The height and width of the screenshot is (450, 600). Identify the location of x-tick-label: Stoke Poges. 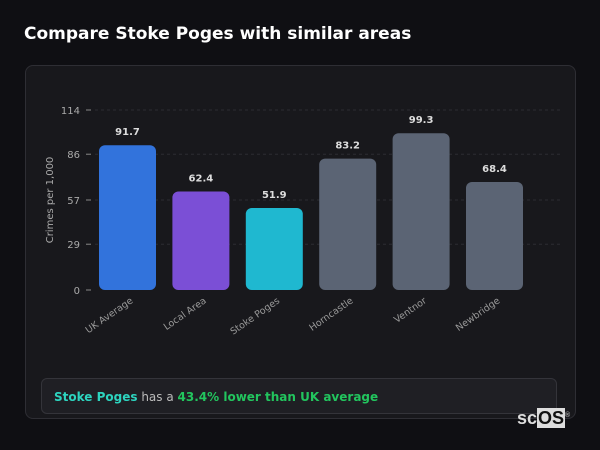
(256, 316).